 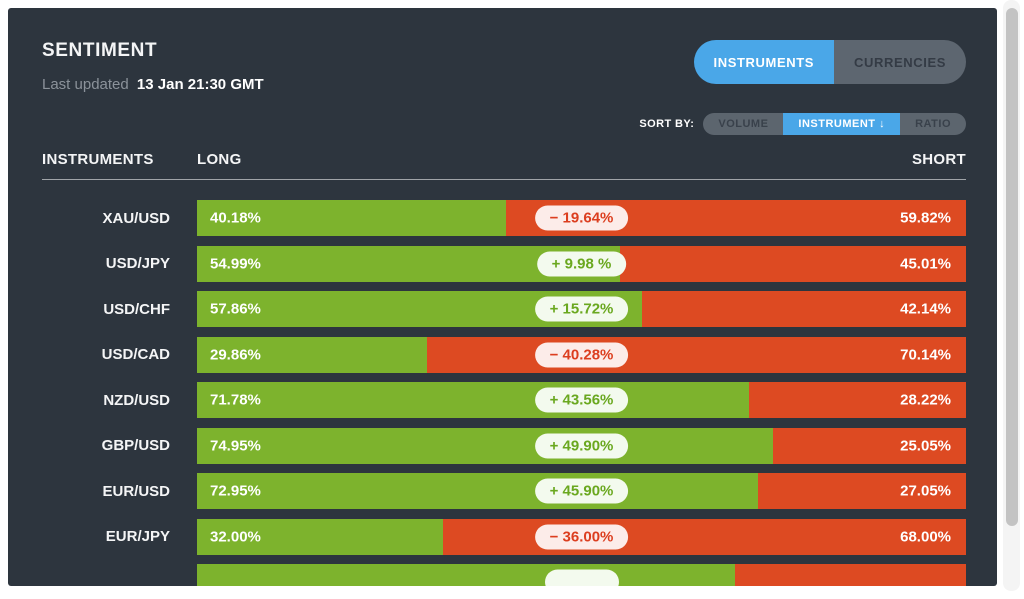 I want to click on net-sentiment-pill: + 15.72%, so click(x=581, y=309).